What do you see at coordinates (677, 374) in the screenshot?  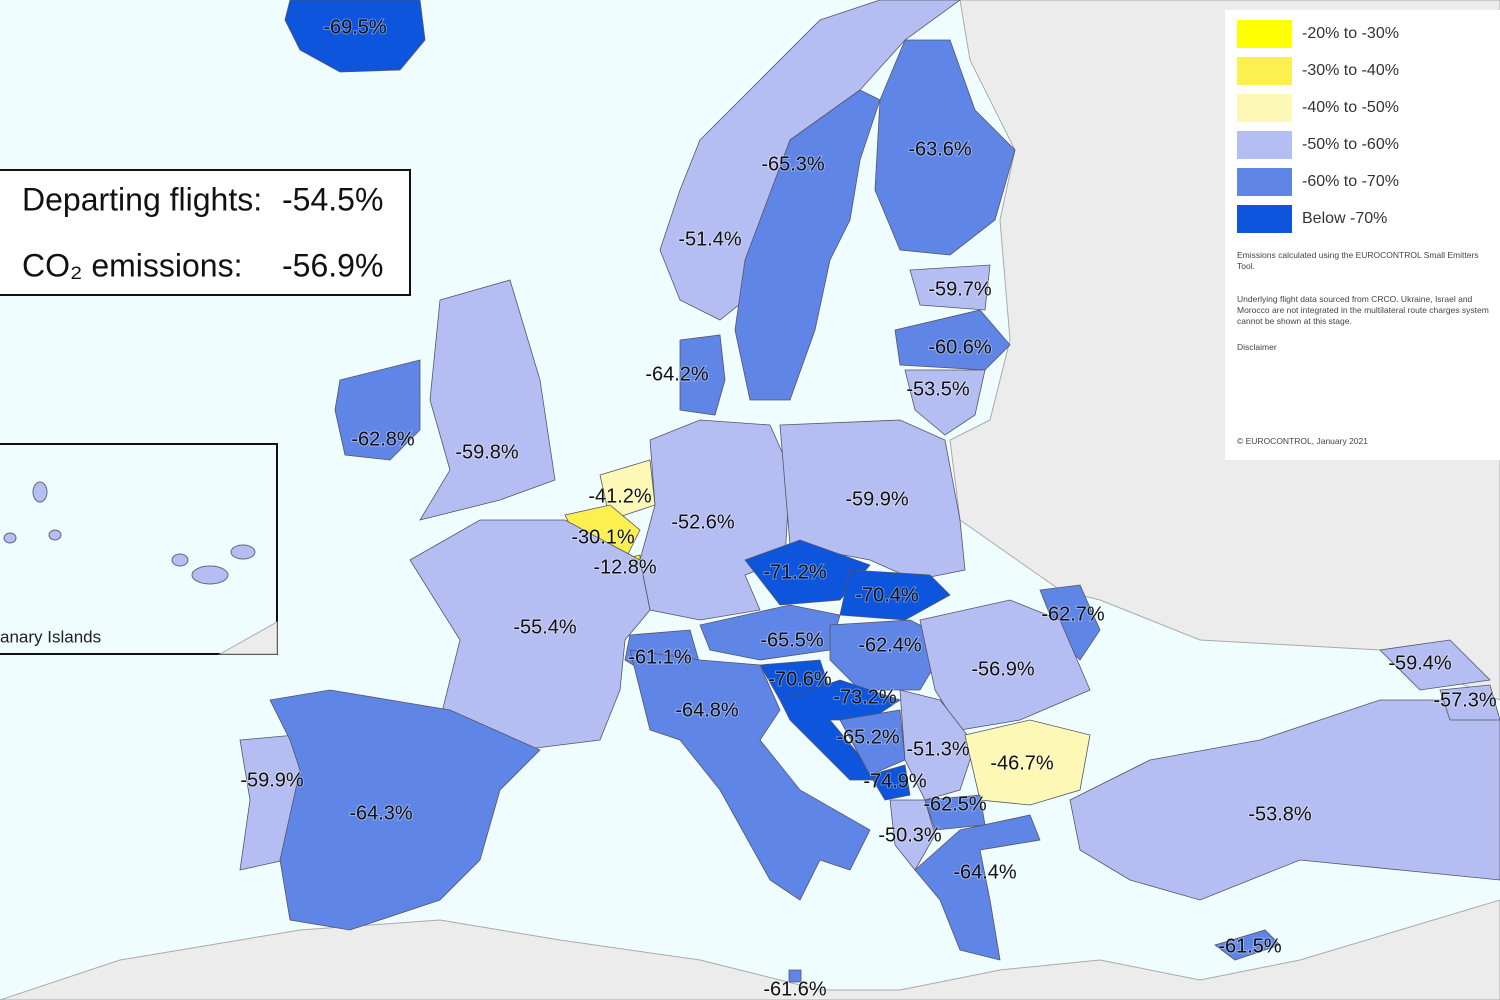 I see `region-label: -64.2%` at bounding box center [677, 374].